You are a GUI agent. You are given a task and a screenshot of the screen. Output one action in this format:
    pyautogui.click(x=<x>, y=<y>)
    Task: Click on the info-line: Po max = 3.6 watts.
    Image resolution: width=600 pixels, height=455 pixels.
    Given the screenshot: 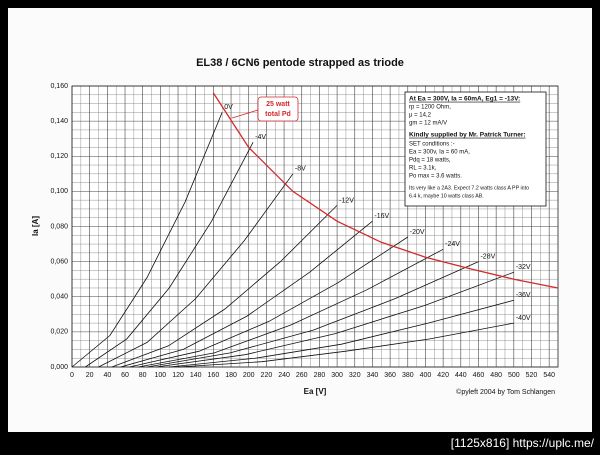 What is the action you would take?
    pyautogui.click(x=435, y=177)
    